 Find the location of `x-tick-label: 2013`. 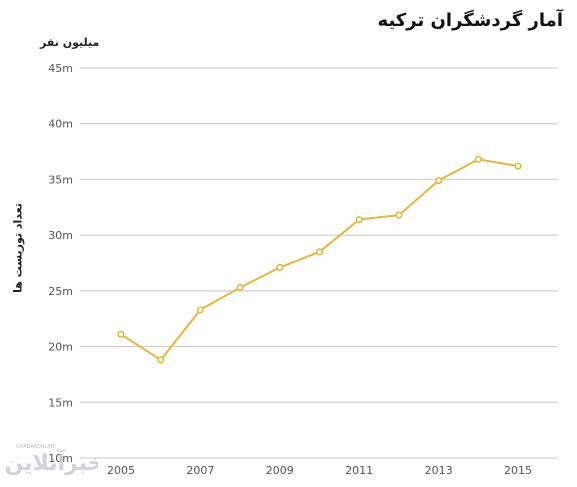

x-tick-label: 2013 is located at coordinates (439, 470).